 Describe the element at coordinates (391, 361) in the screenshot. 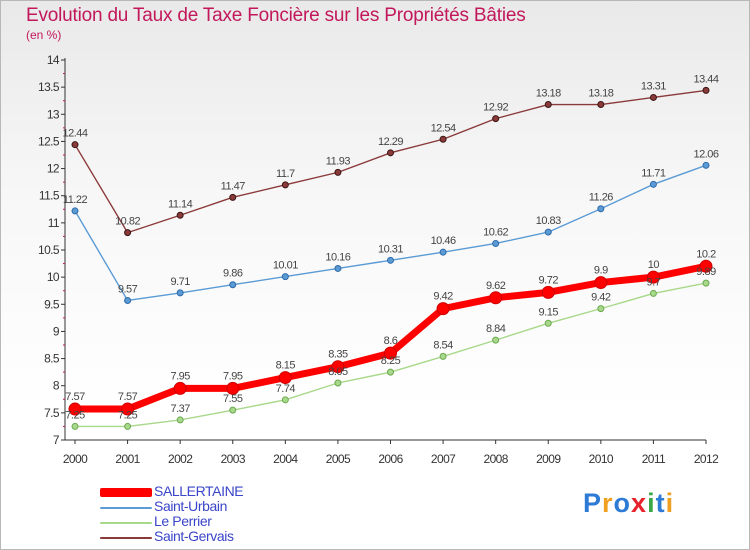

I see `data-label-2: 8.25` at that location.